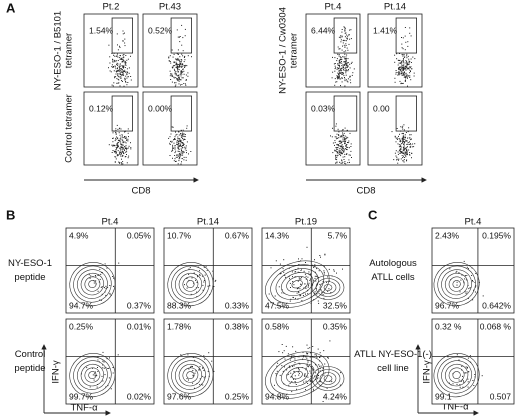 This screenshot has width=520, height=418. What do you see at coordinates (179, 396) in the screenshot?
I see `quadrant-value: 97.6%` at bounding box center [179, 396].